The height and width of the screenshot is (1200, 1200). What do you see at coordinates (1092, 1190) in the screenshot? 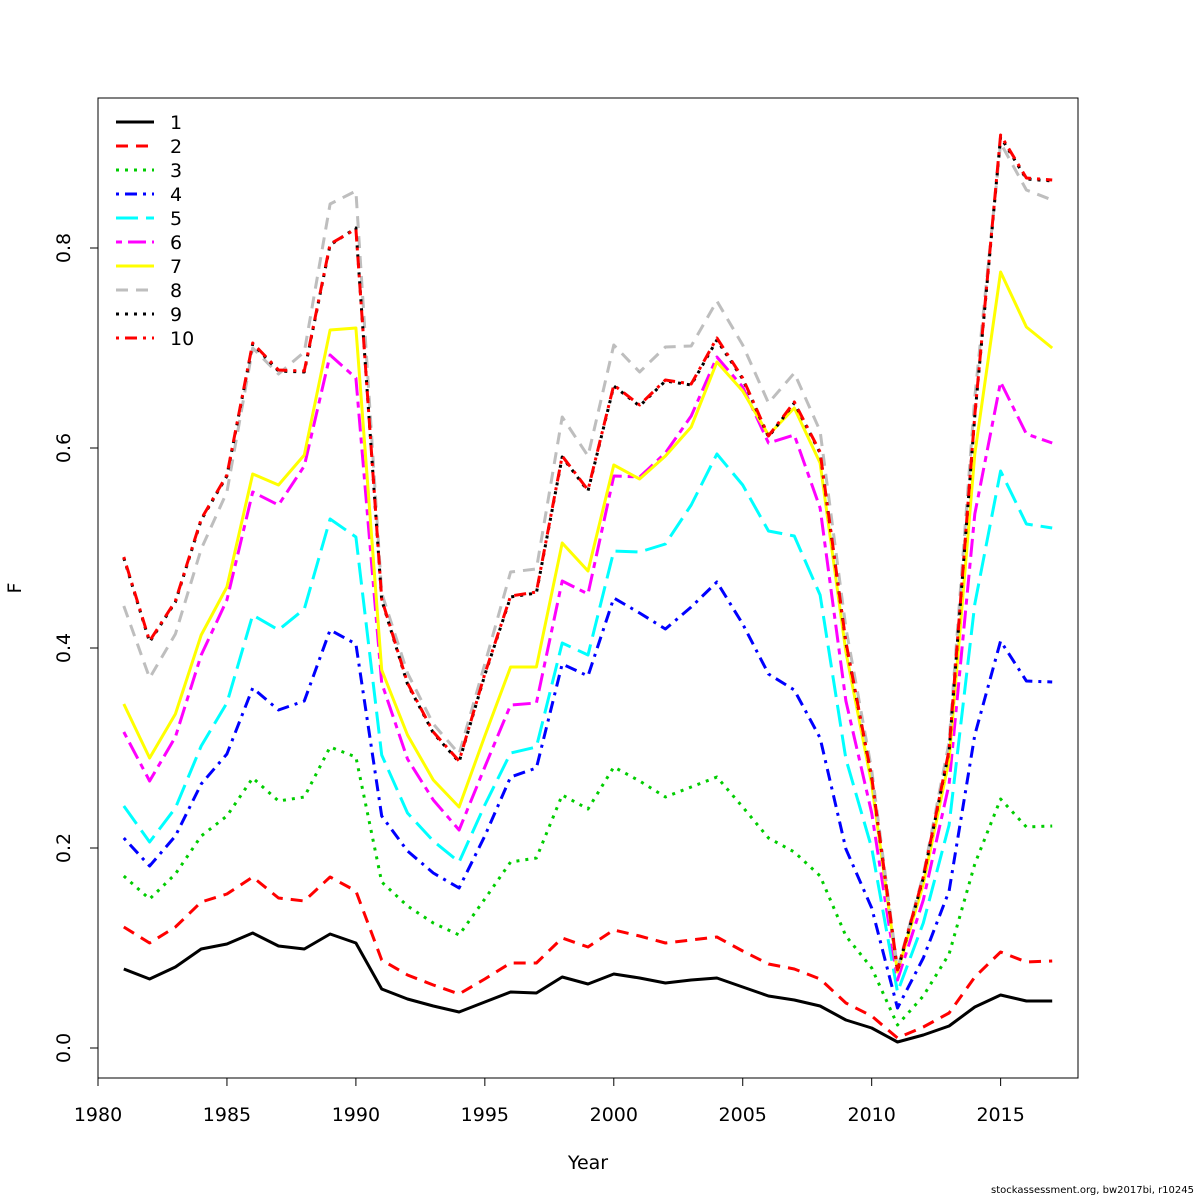
I see `footnote: stockassessment.org, bw2017bi, r10245` at bounding box center [1092, 1190].